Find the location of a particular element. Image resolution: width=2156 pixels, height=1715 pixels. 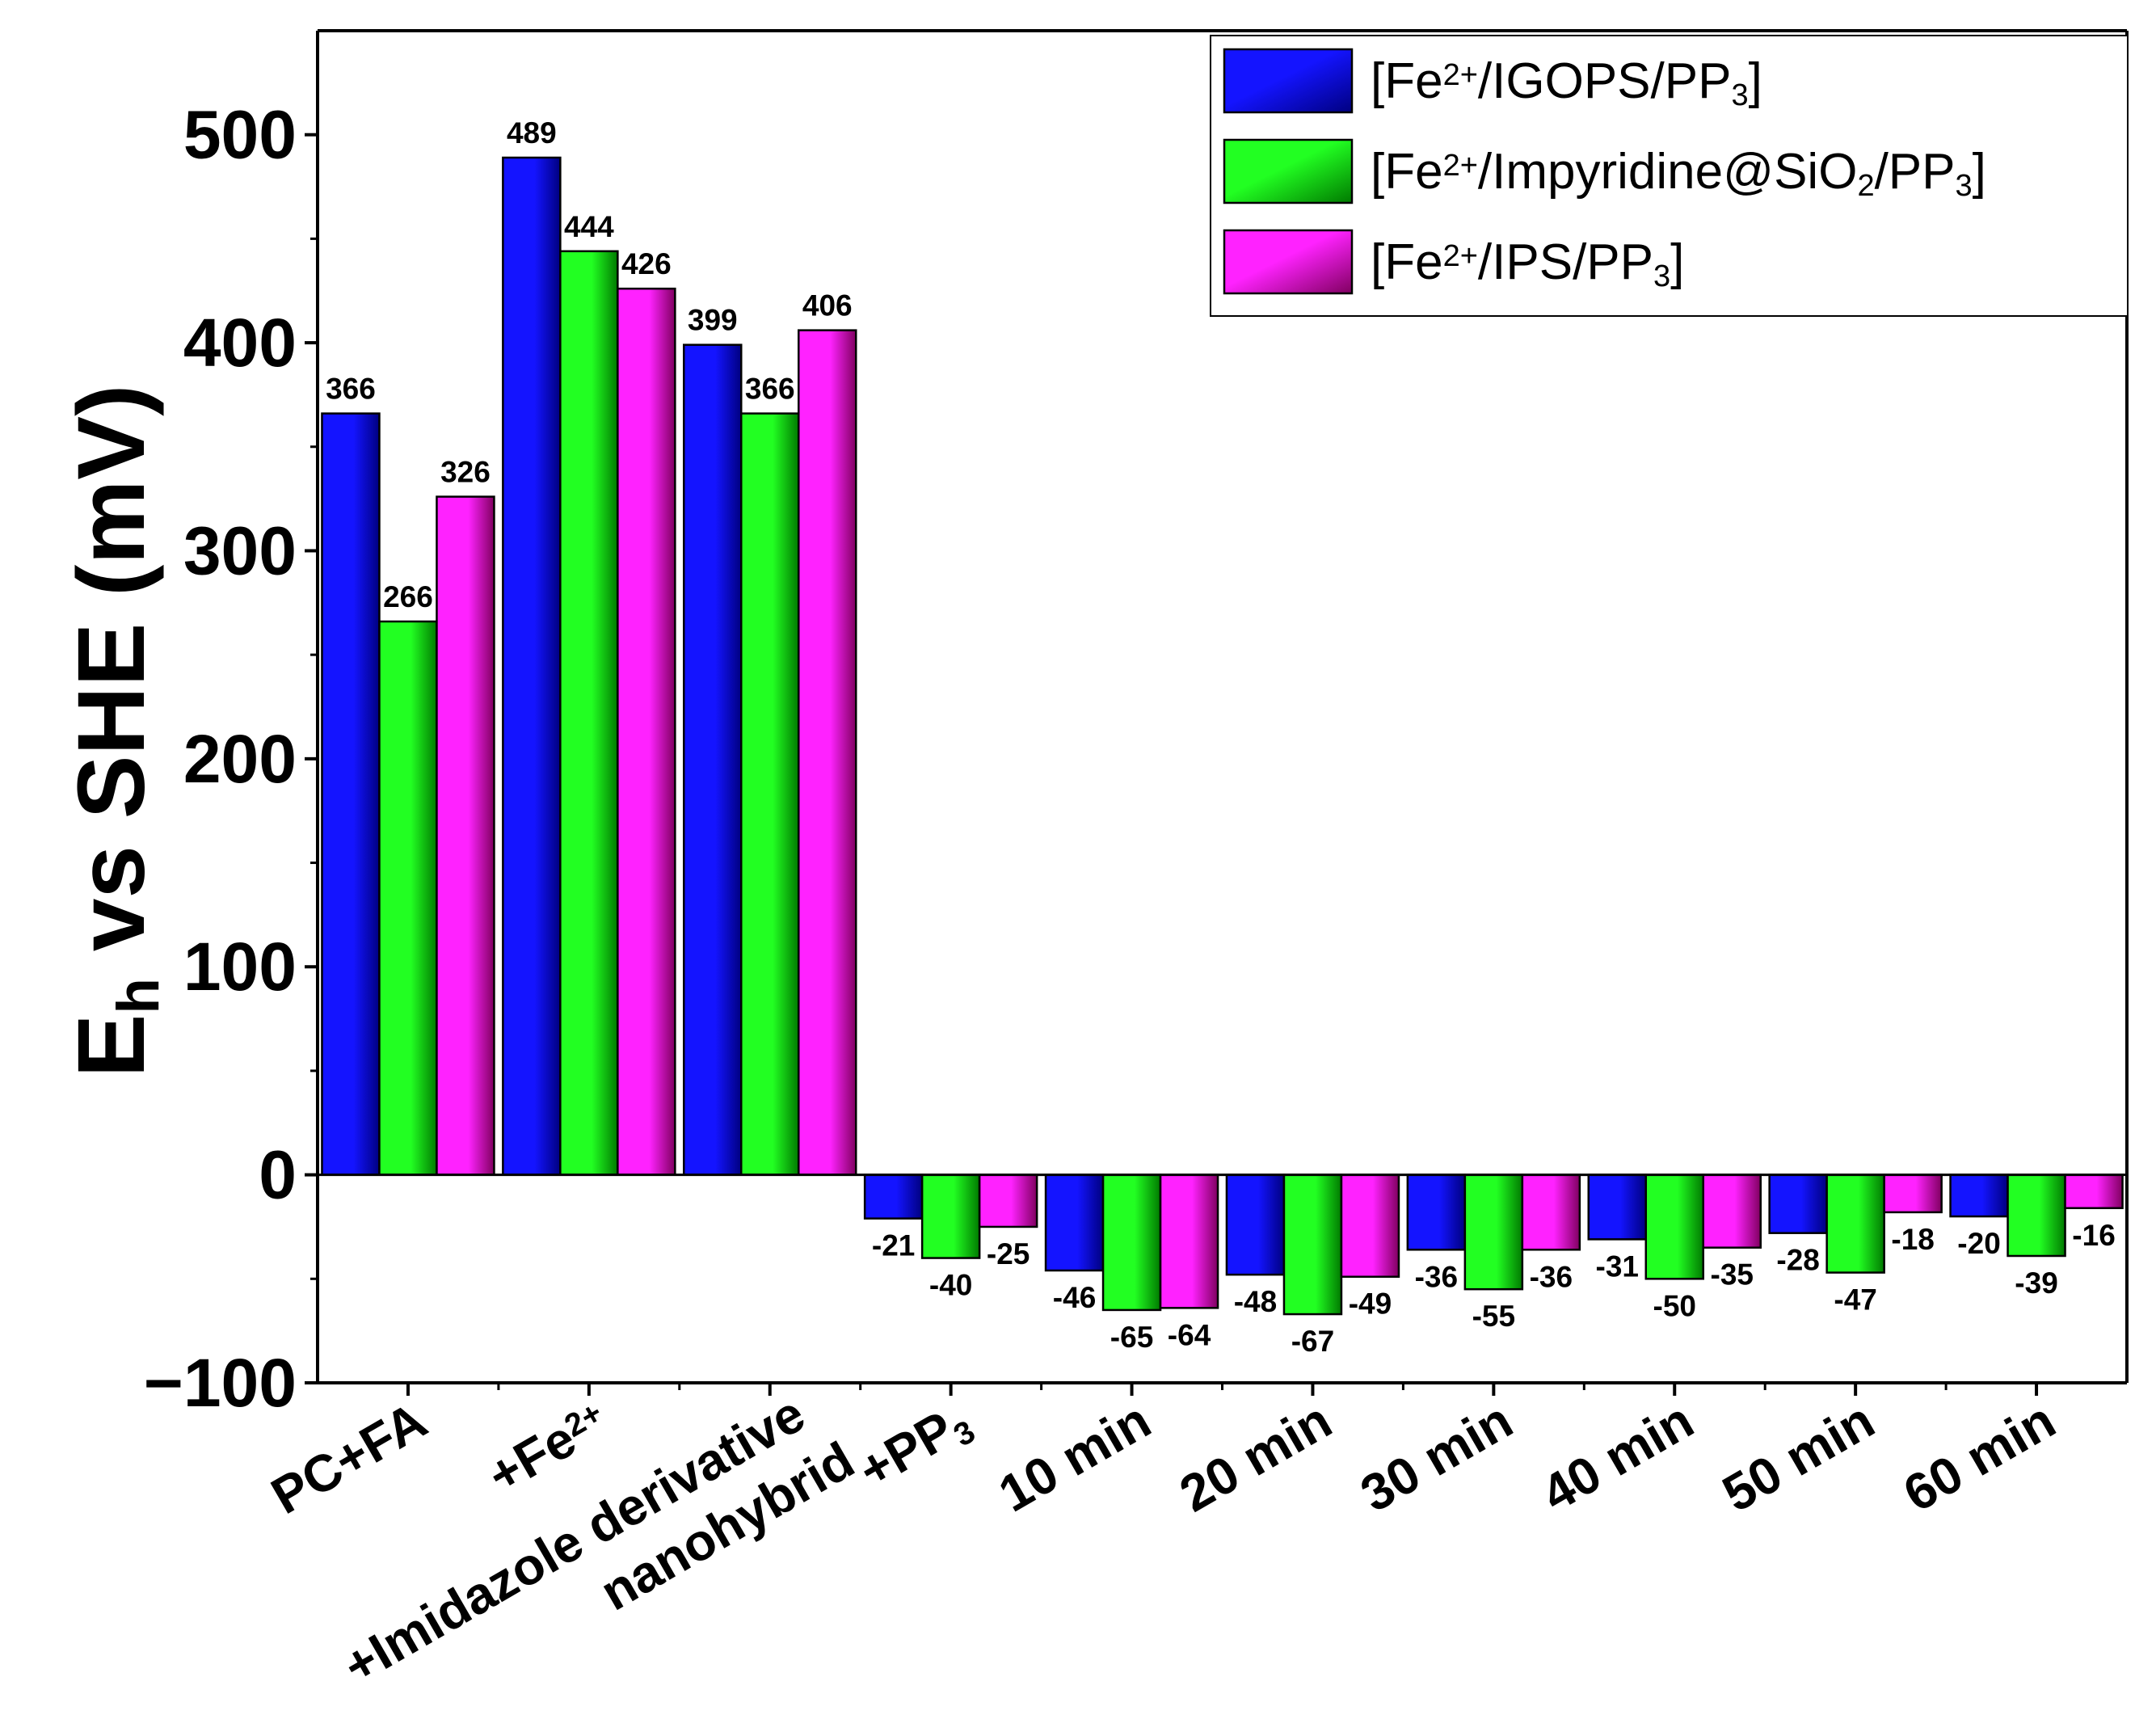

bar-series1-cat7 is located at coordinates (1436, 1212).